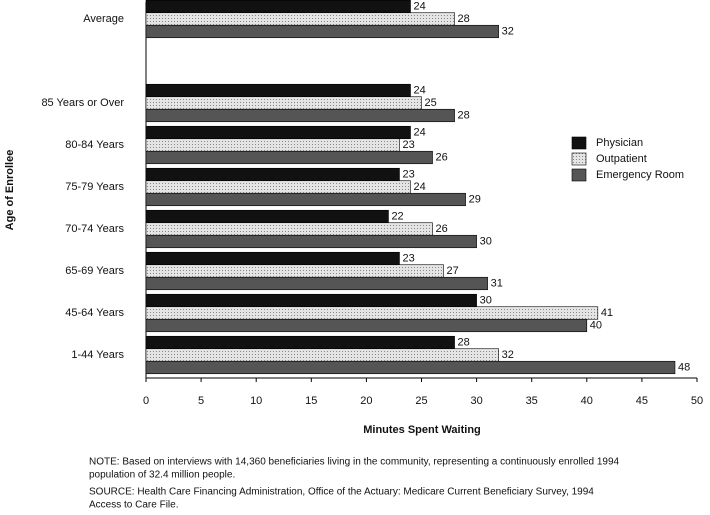 Image resolution: width=710 pixels, height=515 pixels. Describe the element at coordinates (103, 19) in the screenshot. I see `y-tick-label: Average` at that location.